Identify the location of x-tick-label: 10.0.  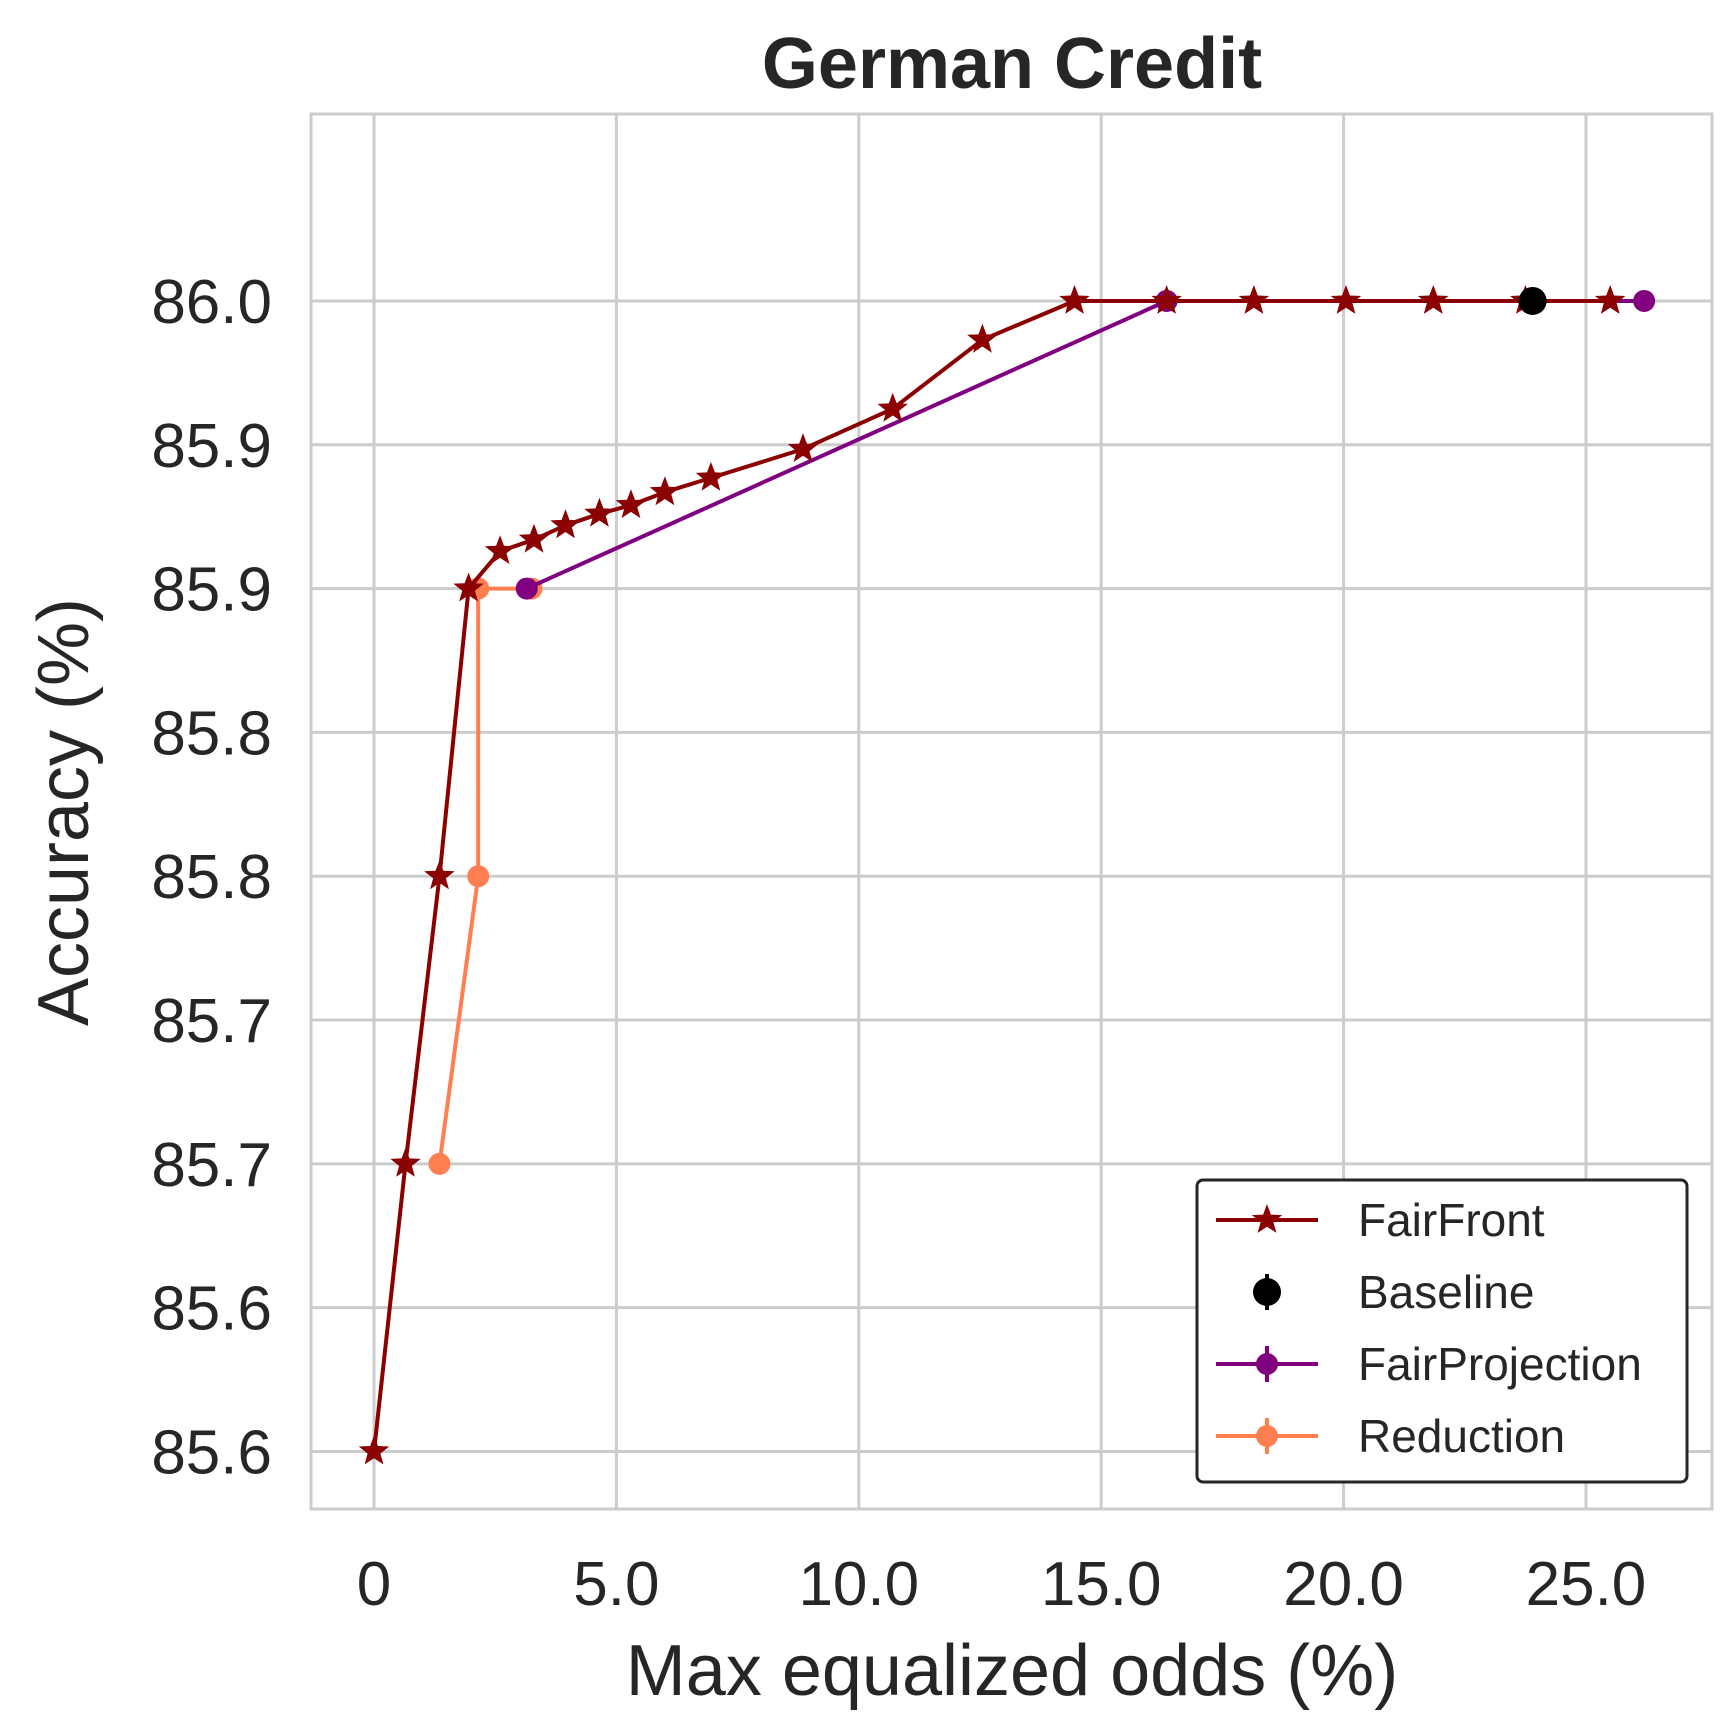
(858, 1584).